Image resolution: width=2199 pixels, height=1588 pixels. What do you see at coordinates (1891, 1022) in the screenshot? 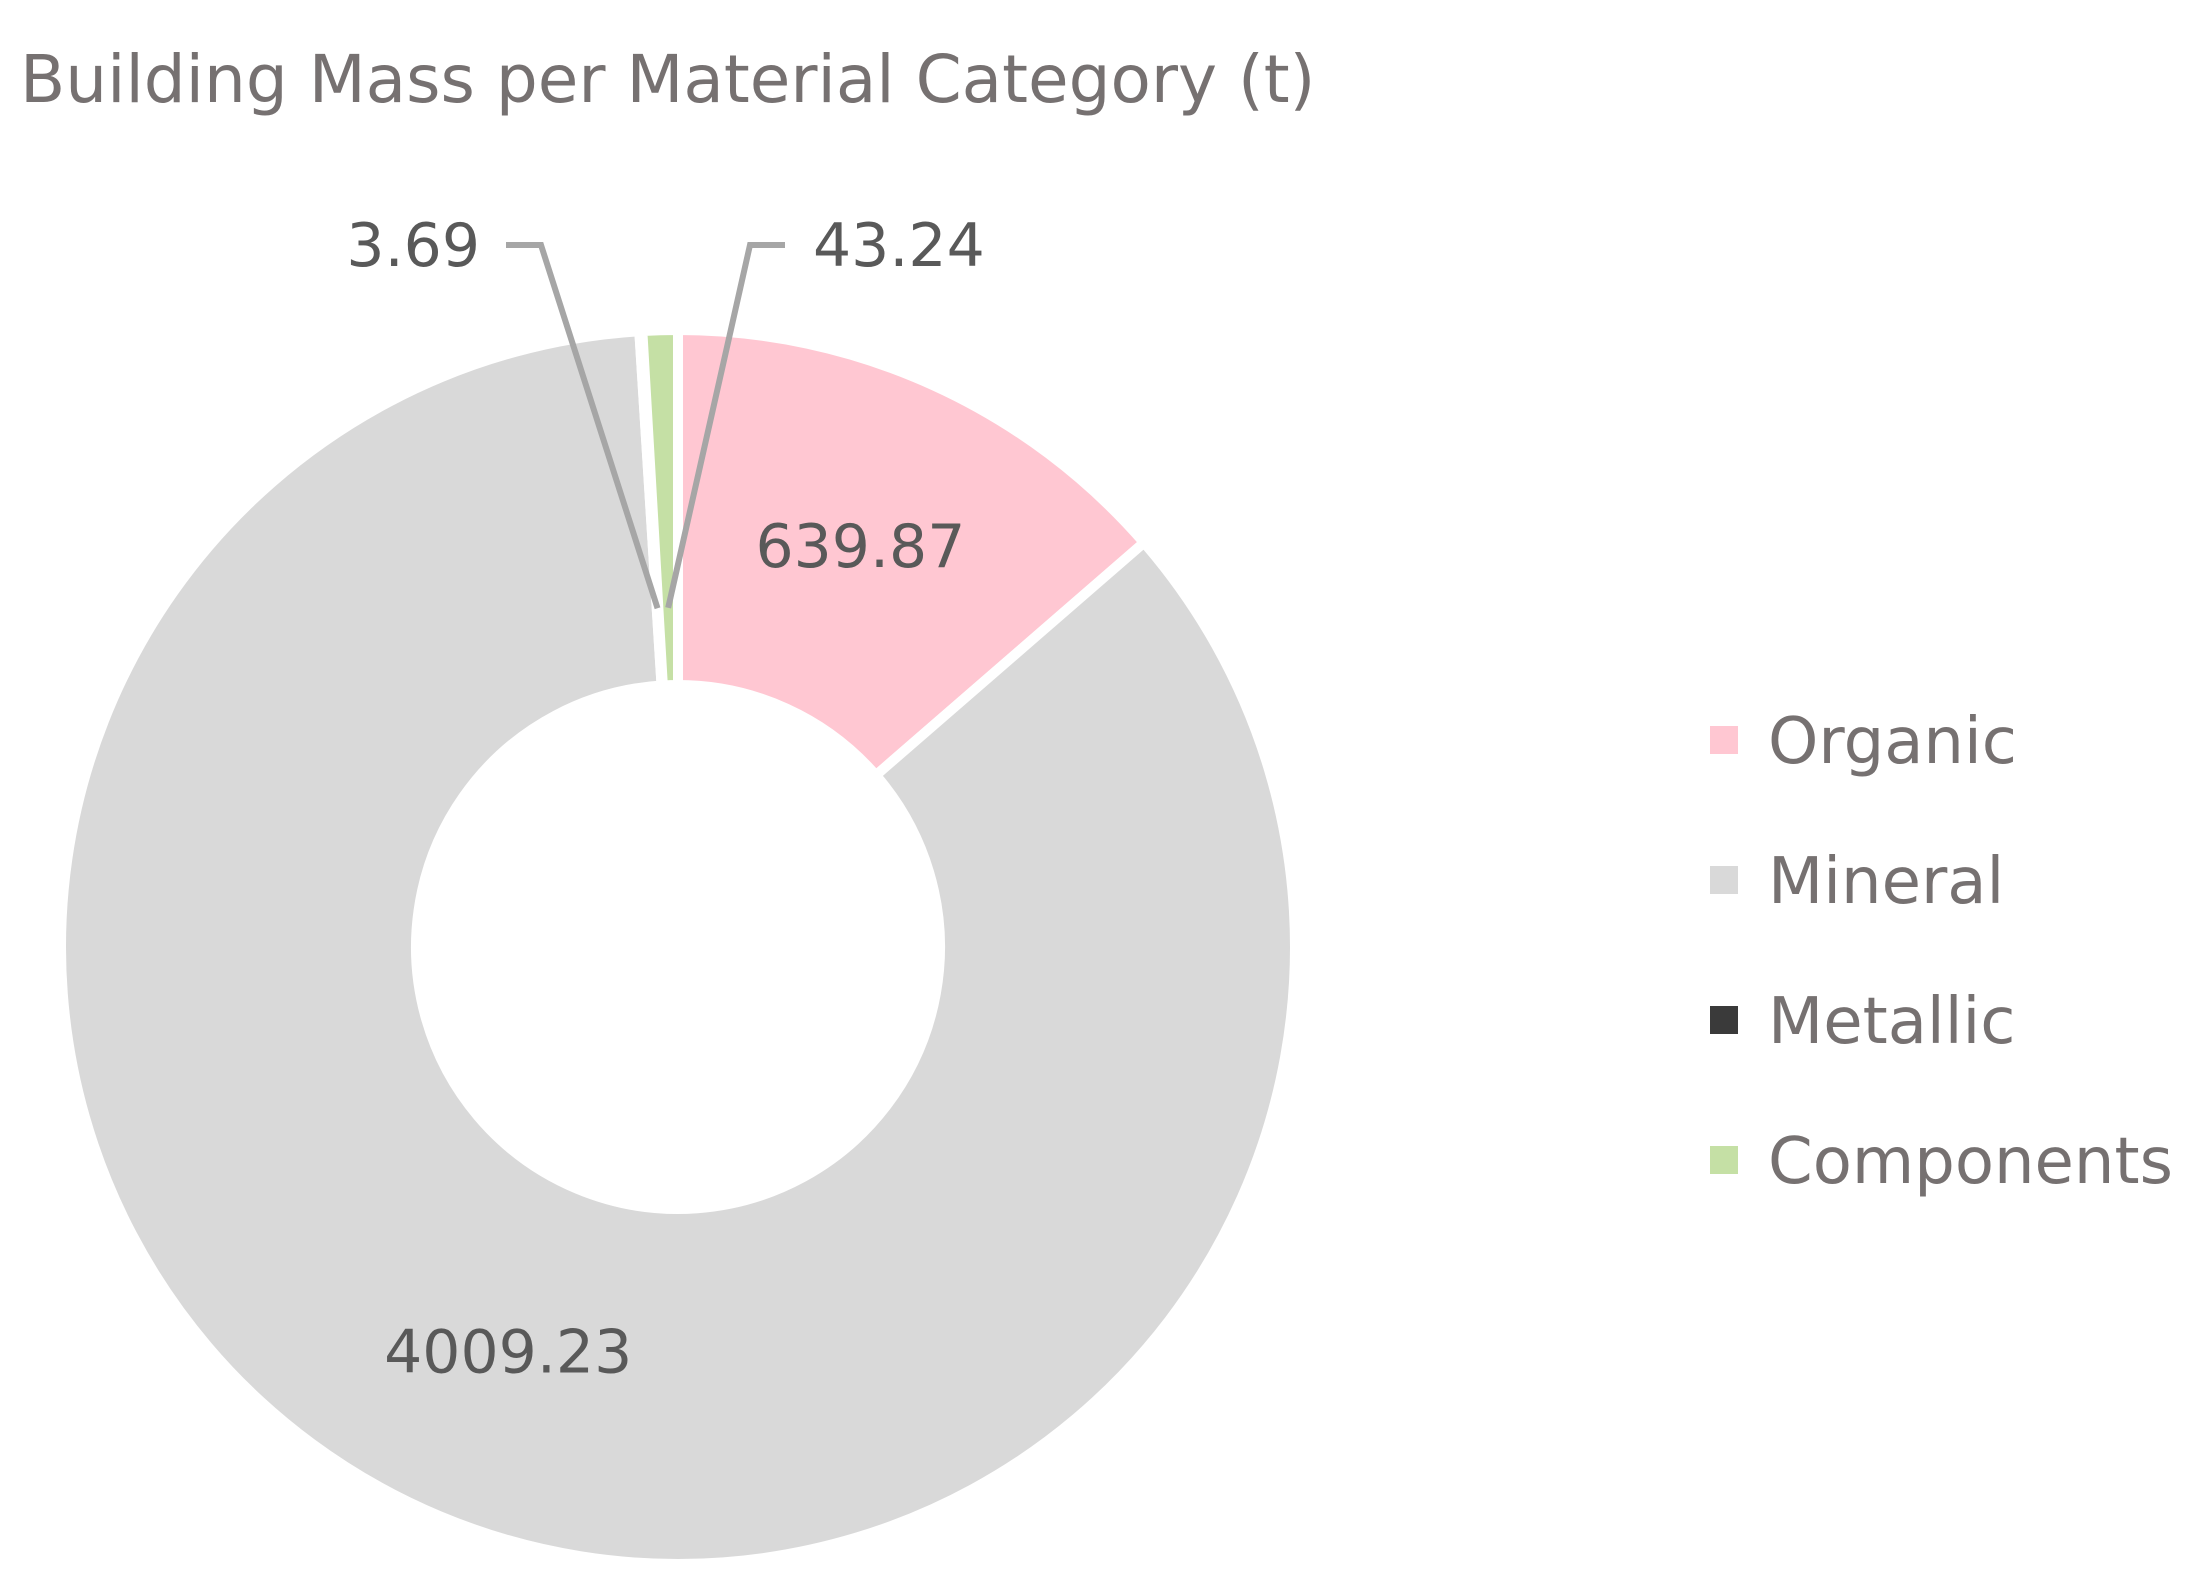
I see `legend-label-metallic: Metallic` at bounding box center [1891, 1022].